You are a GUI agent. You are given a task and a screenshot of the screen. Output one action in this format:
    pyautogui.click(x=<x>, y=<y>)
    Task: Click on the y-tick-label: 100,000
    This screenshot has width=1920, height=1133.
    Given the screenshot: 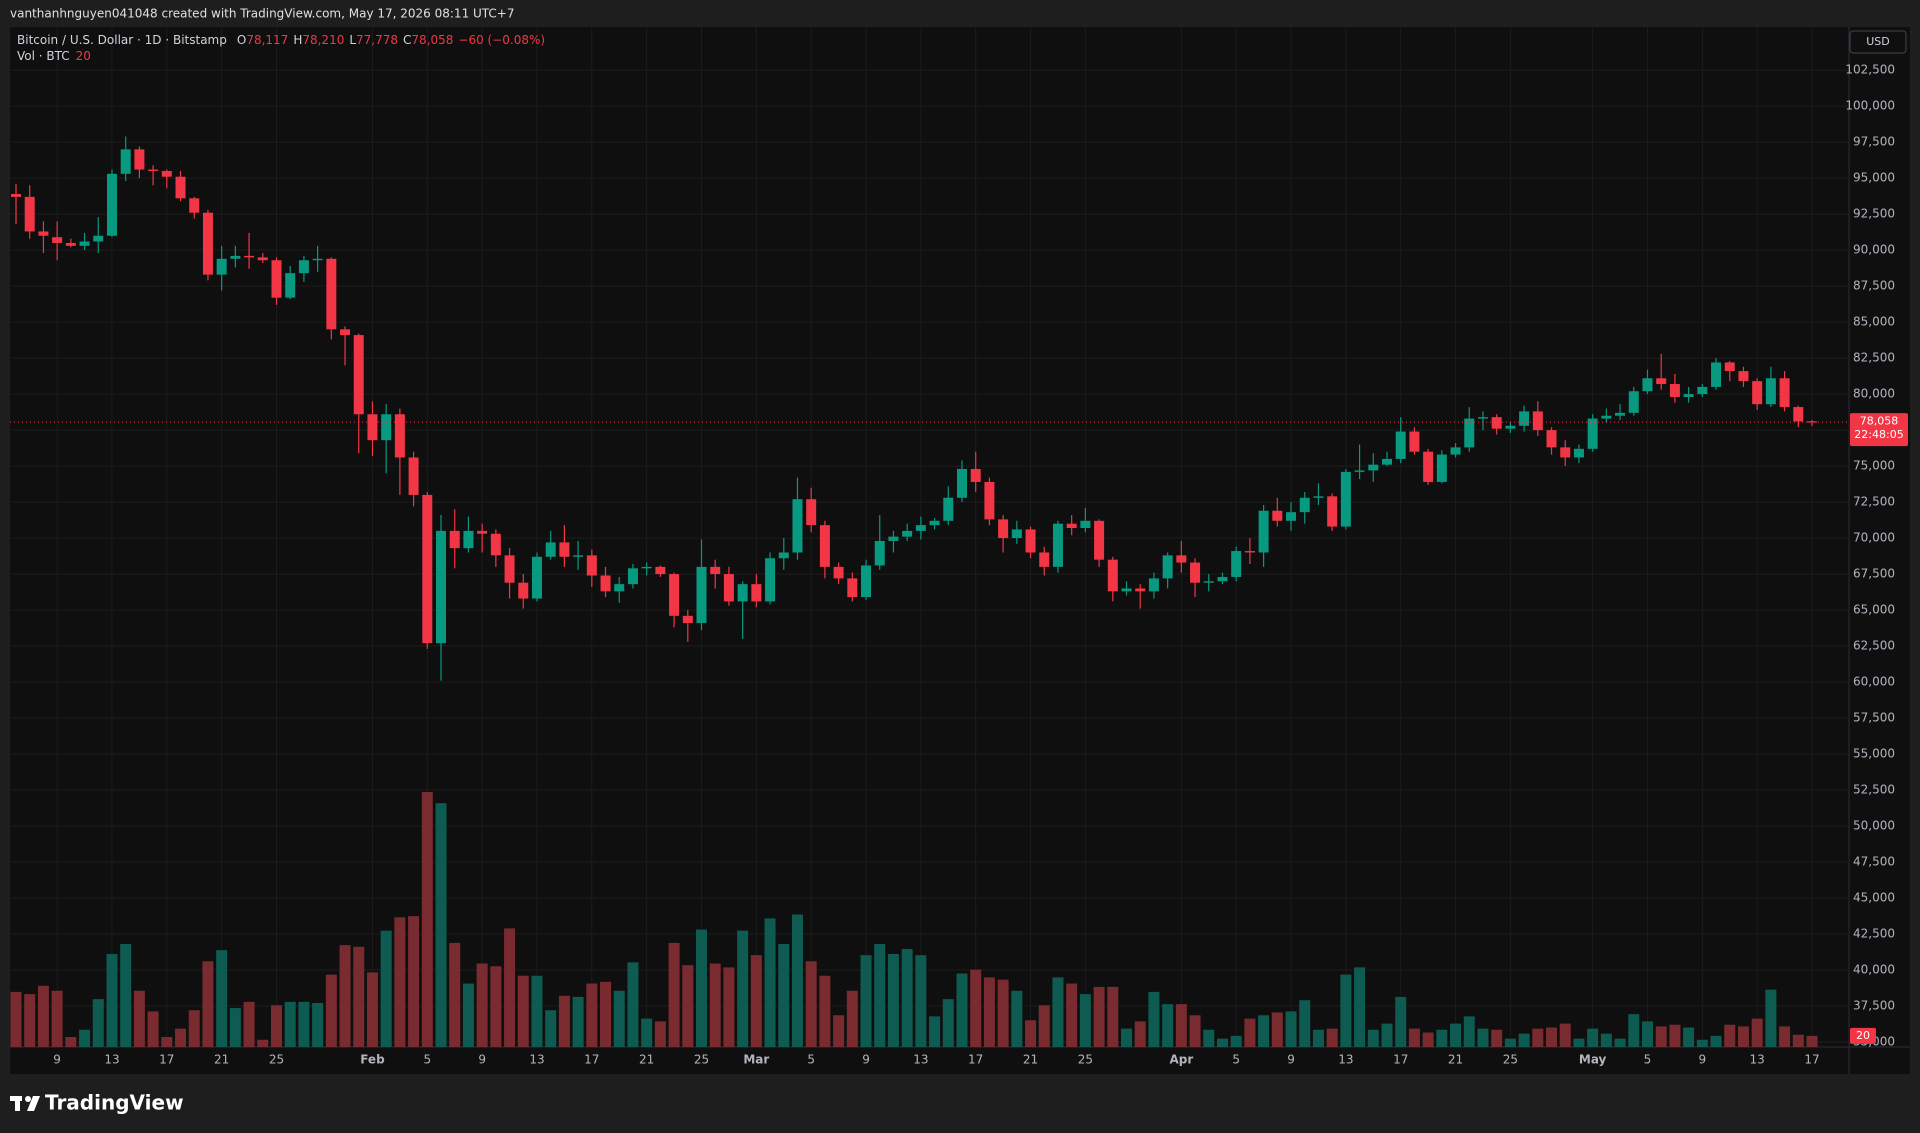 What is the action you would take?
    pyautogui.click(x=1870, y=106)
    